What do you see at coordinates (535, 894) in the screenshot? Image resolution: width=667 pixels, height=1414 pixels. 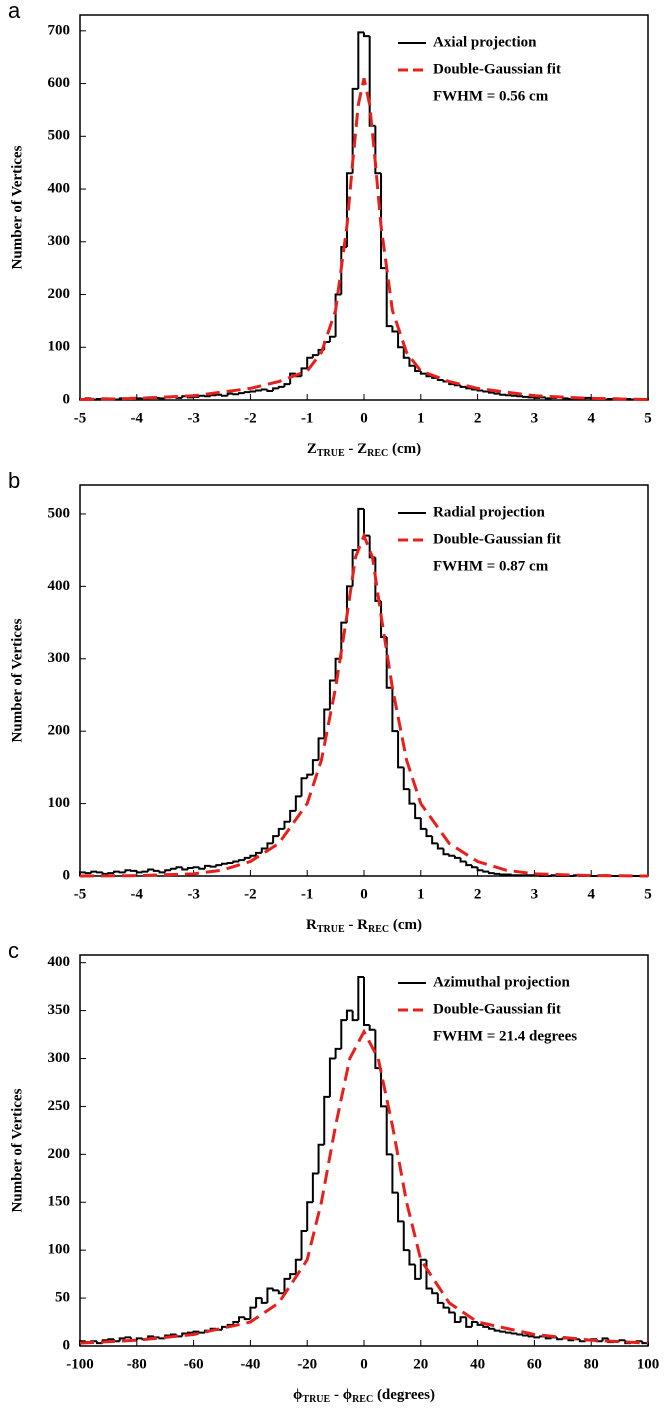 I see `x-tick-label: 3` at bounding box center [535, 894].